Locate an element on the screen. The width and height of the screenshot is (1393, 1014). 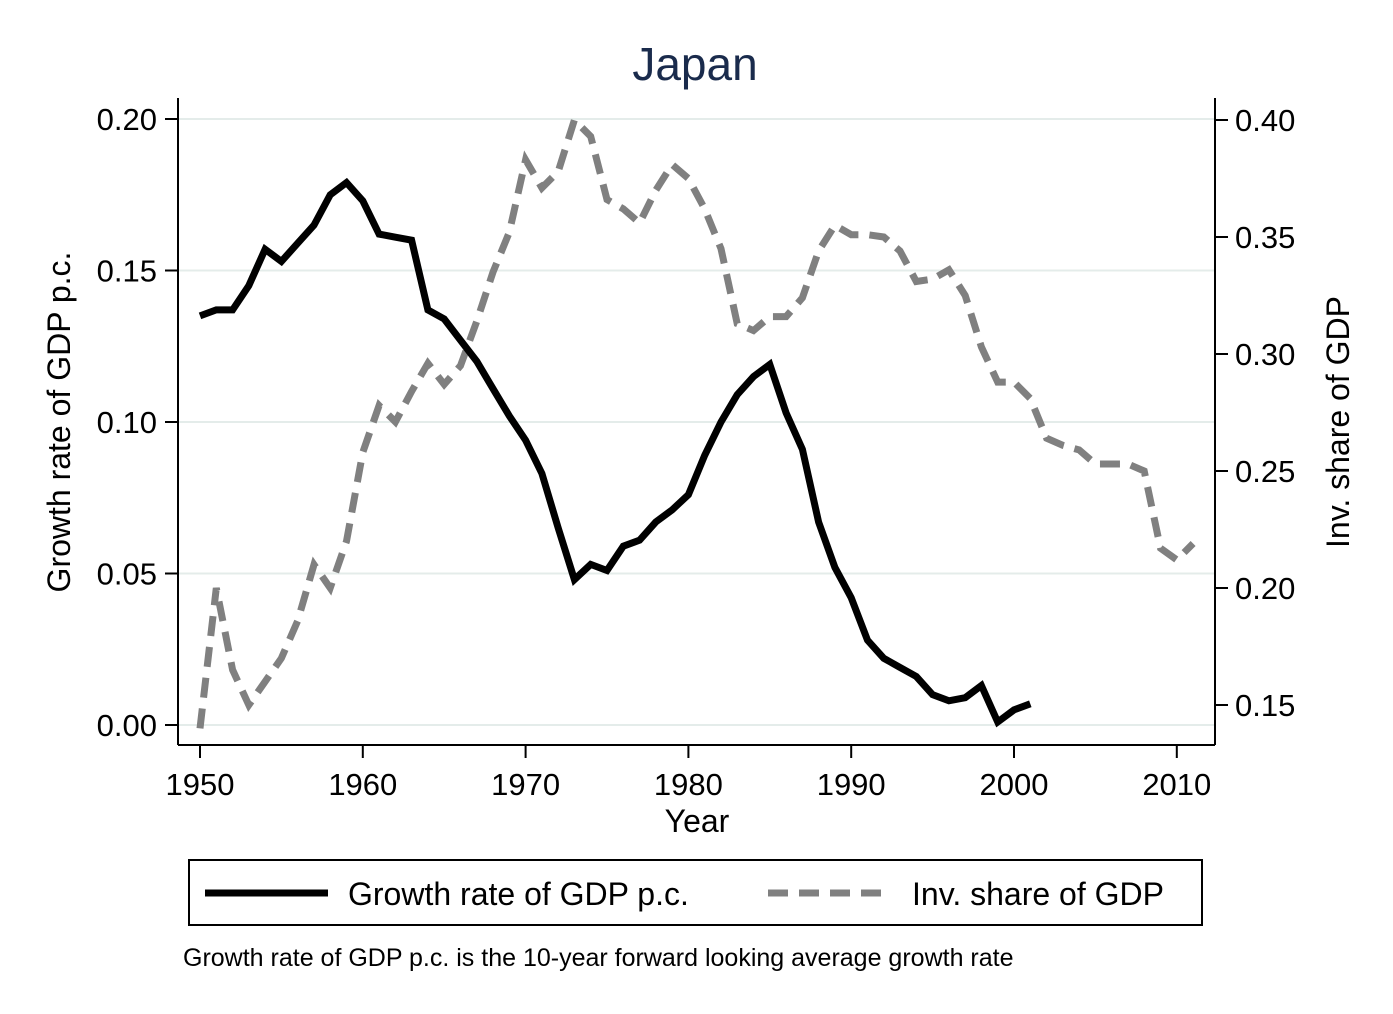
y-axis-left-ticks: 0.00 0.05 0.10 0.15 0.20 is located at coordinates (137, 422).